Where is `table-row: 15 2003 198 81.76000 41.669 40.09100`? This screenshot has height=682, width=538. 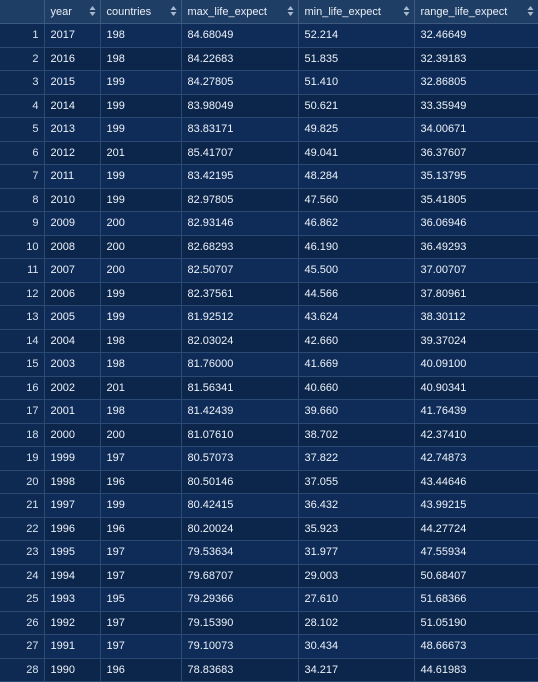
table-row: 15 2003 198 81.76000 41.669 40.09100 is located at coordinates (269, 364).